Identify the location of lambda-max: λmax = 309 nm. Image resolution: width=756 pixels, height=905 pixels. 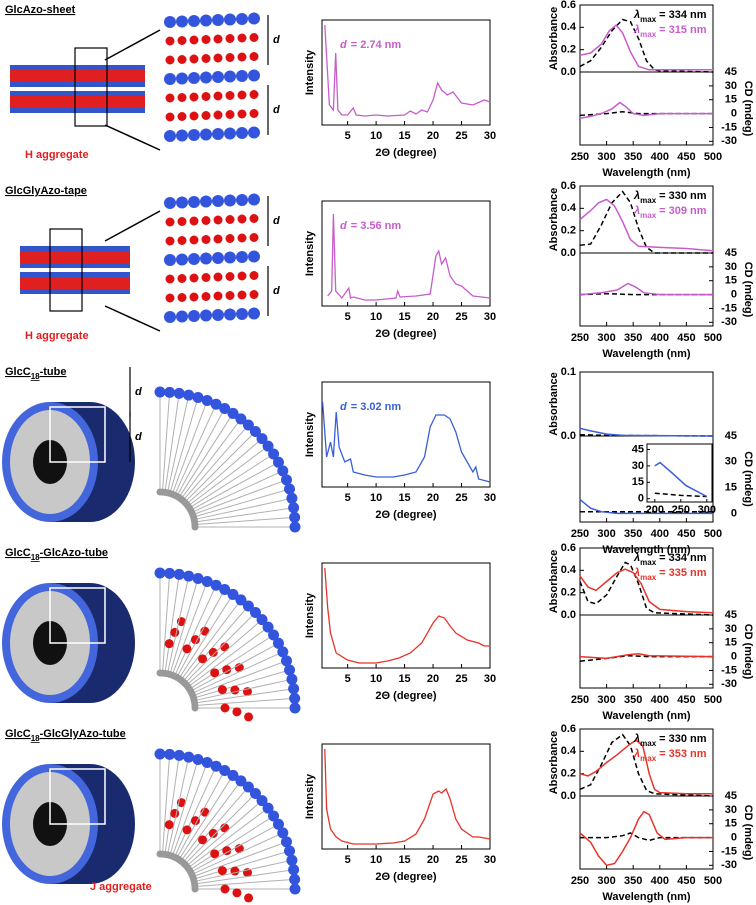
(670, 212).